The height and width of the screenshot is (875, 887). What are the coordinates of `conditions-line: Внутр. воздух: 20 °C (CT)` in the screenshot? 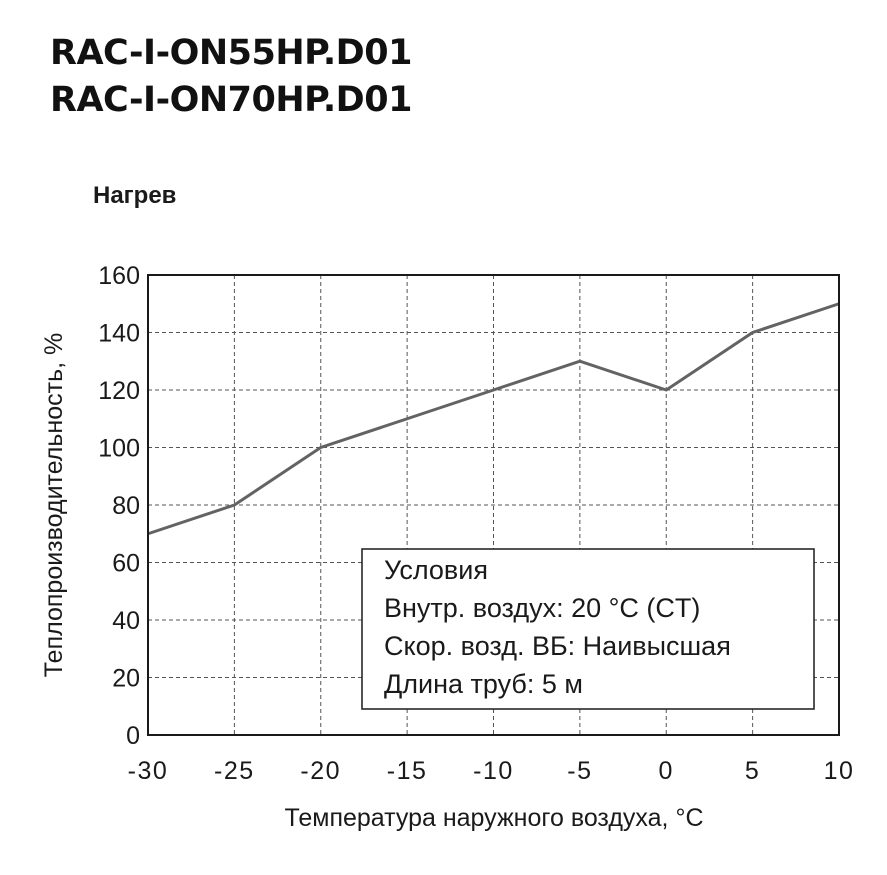 It's located at (542, 608).